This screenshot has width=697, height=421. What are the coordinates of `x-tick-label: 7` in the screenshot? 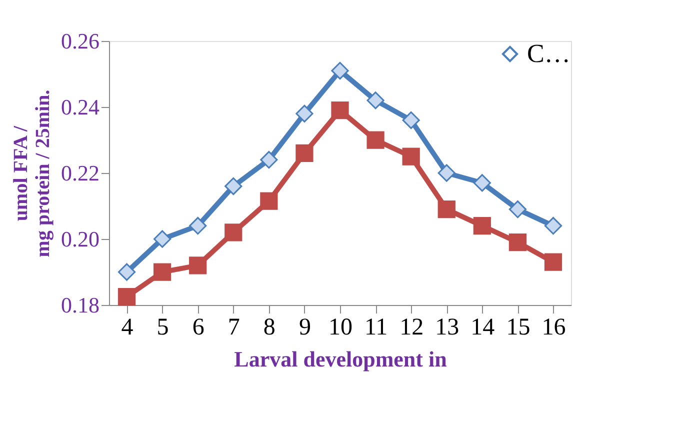 It's located at (234, 327).